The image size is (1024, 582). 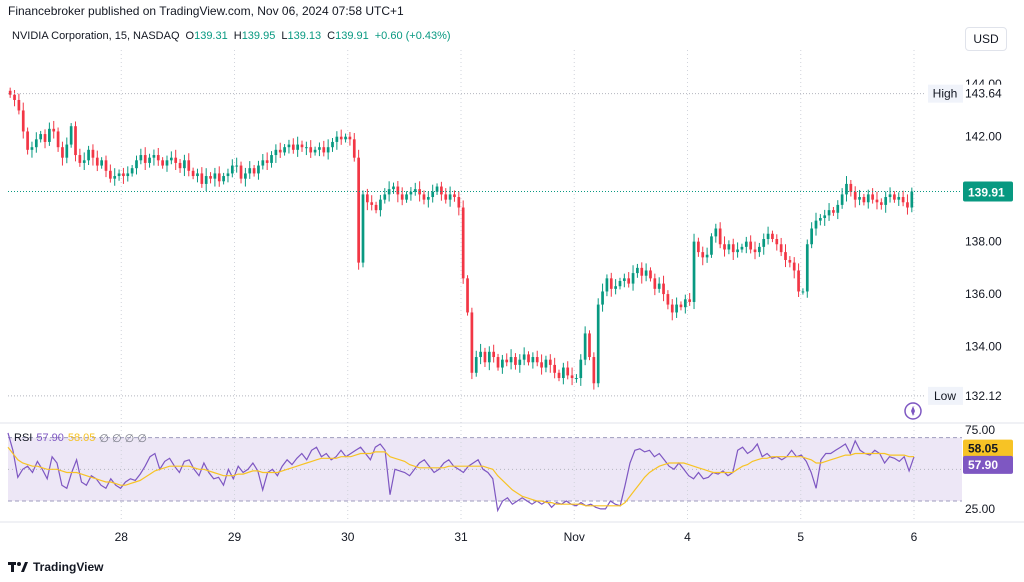 I want to click on time-axis: 28 29 30 31 Nov 4 5 6, so click(x=516, y=537).